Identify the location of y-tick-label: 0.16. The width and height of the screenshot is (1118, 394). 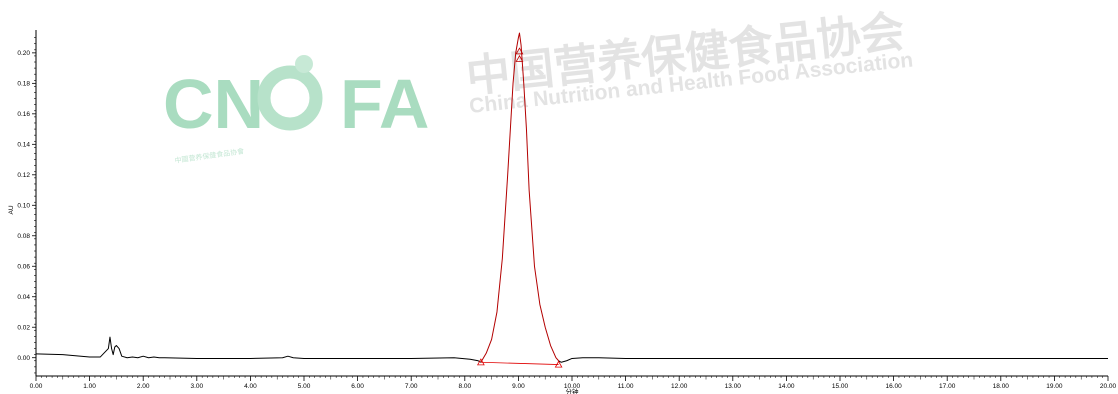
(23, 114).